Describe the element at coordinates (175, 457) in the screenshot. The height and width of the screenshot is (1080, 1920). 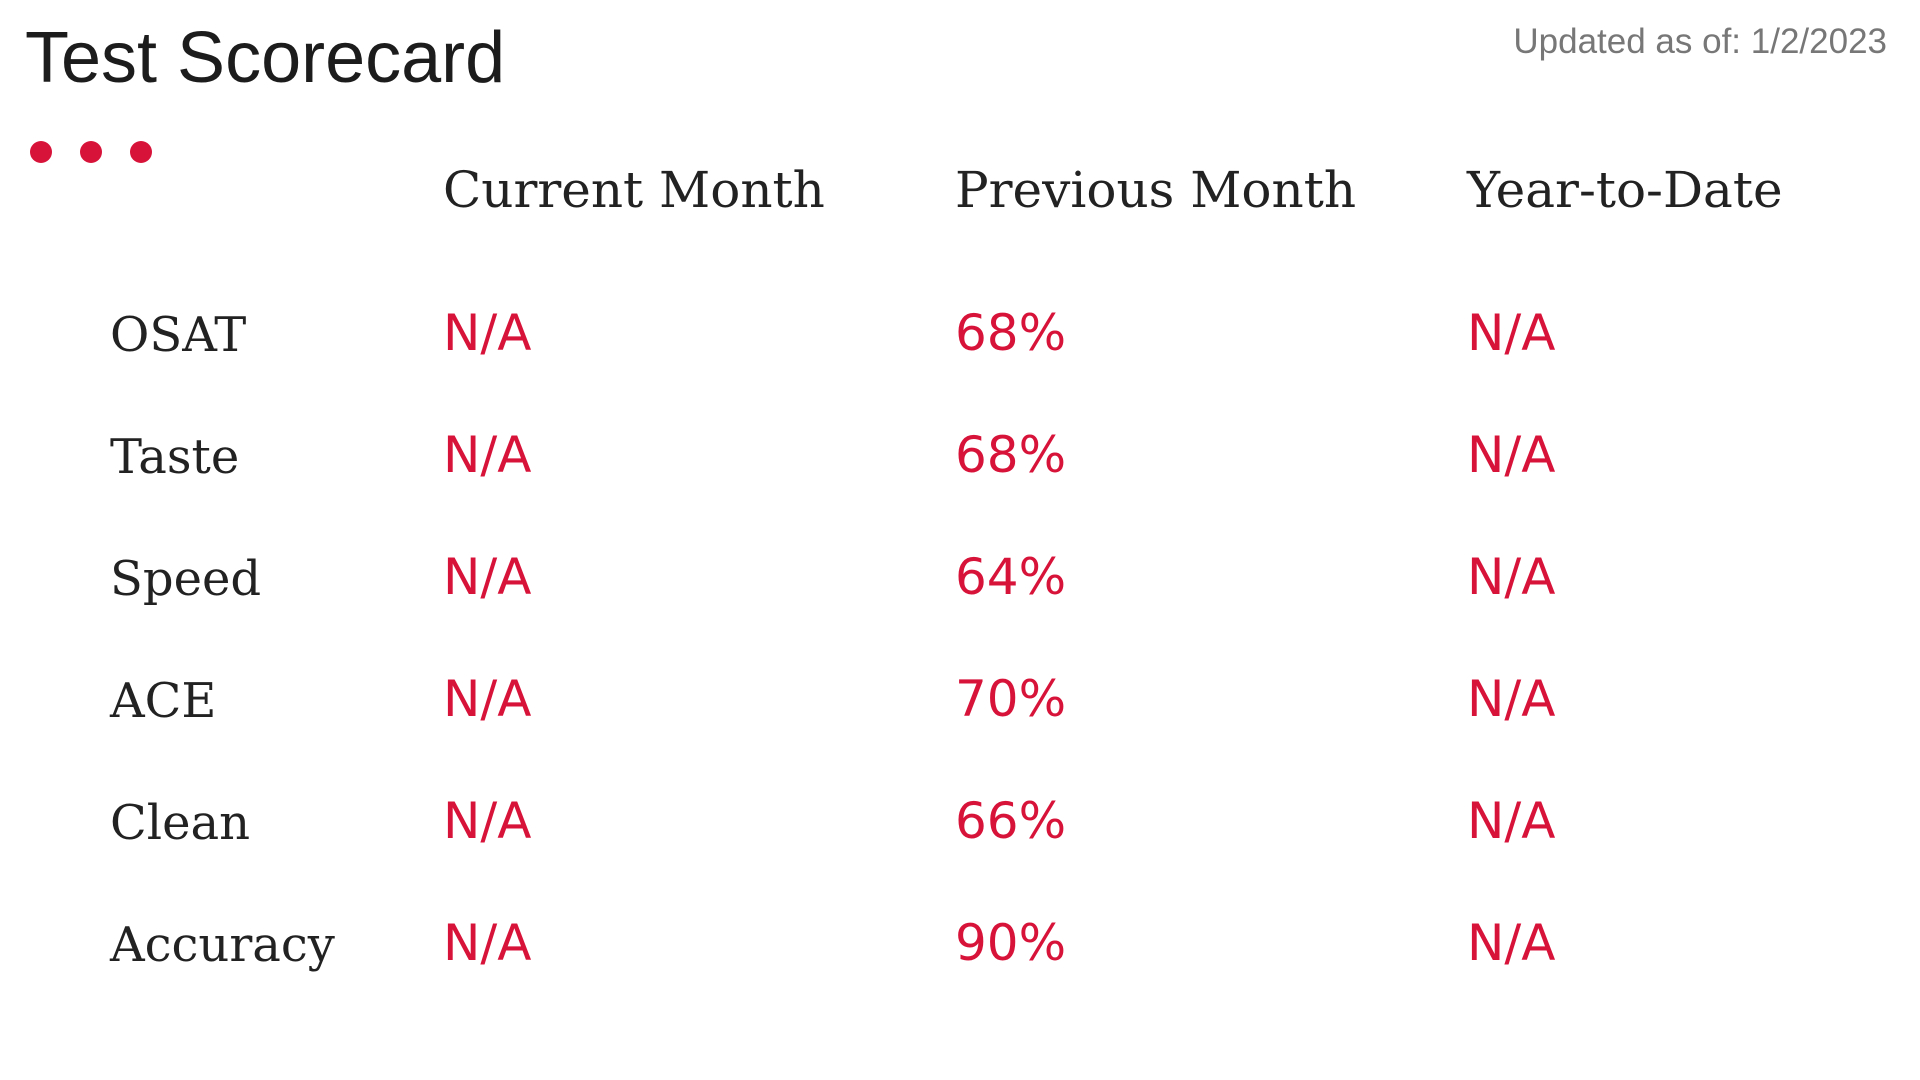
I see `row-label-taste: Taste` at that location.